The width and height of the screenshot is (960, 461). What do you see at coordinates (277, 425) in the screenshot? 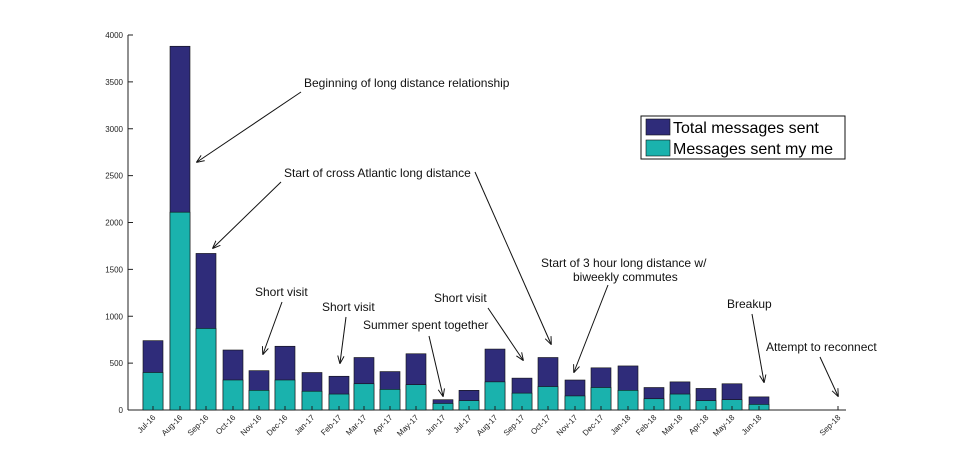
I see `x-tick-label: Dec-16` at bounding box center [277, 425].